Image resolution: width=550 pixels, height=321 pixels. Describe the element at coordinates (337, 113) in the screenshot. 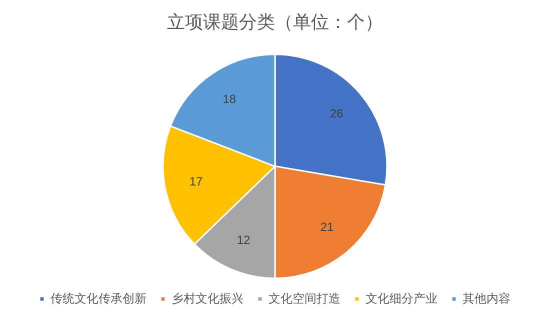

I see `data-label: 26` at that location.